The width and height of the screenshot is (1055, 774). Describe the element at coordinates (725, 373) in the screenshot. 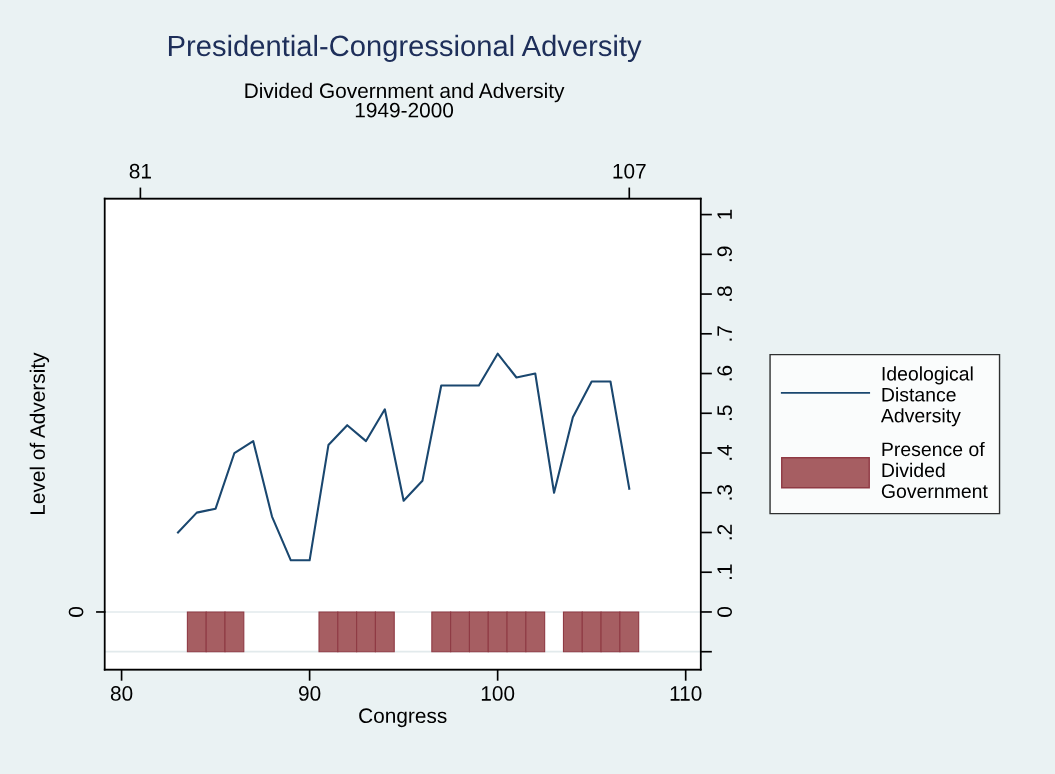

I see `y-tick-label: .6` at that location.